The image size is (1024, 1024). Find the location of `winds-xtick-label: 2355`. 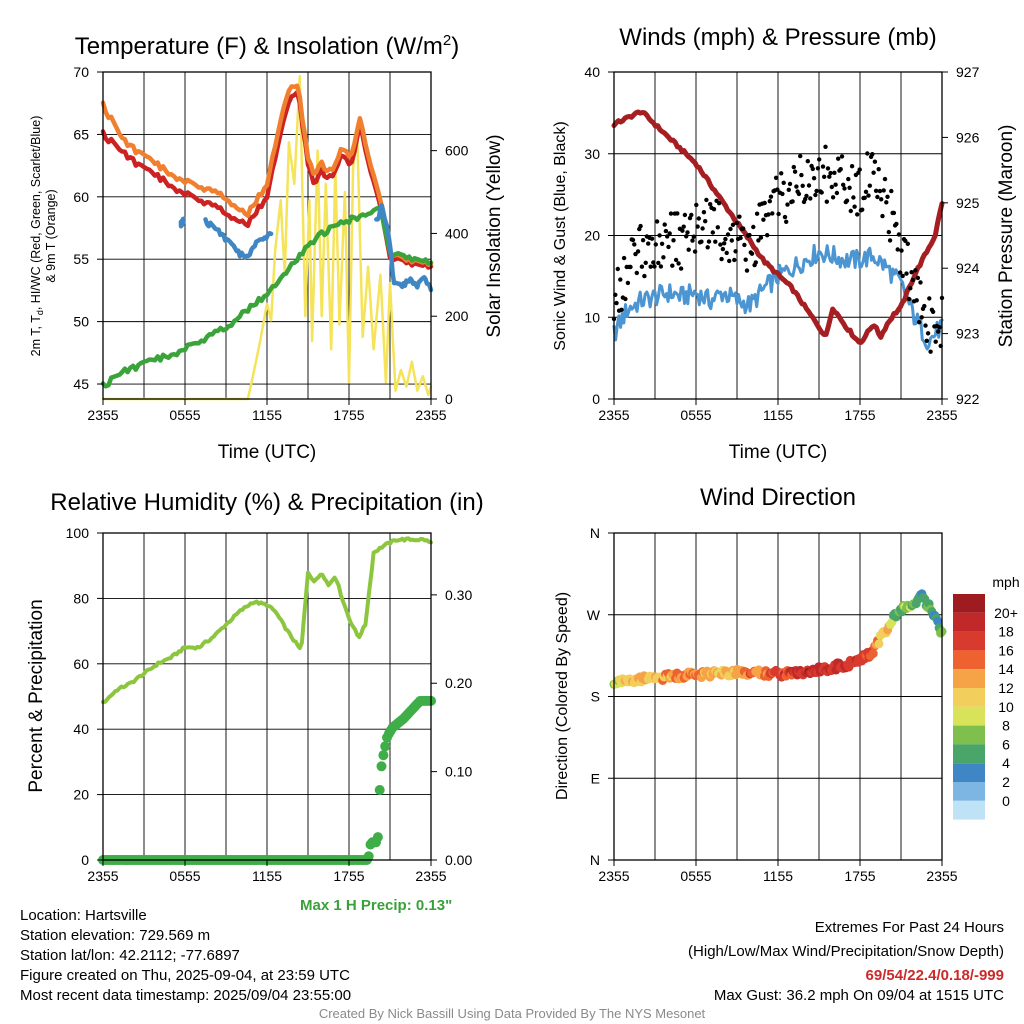

winds-xtick-label: 2355 is located at coordinates (613, 415).